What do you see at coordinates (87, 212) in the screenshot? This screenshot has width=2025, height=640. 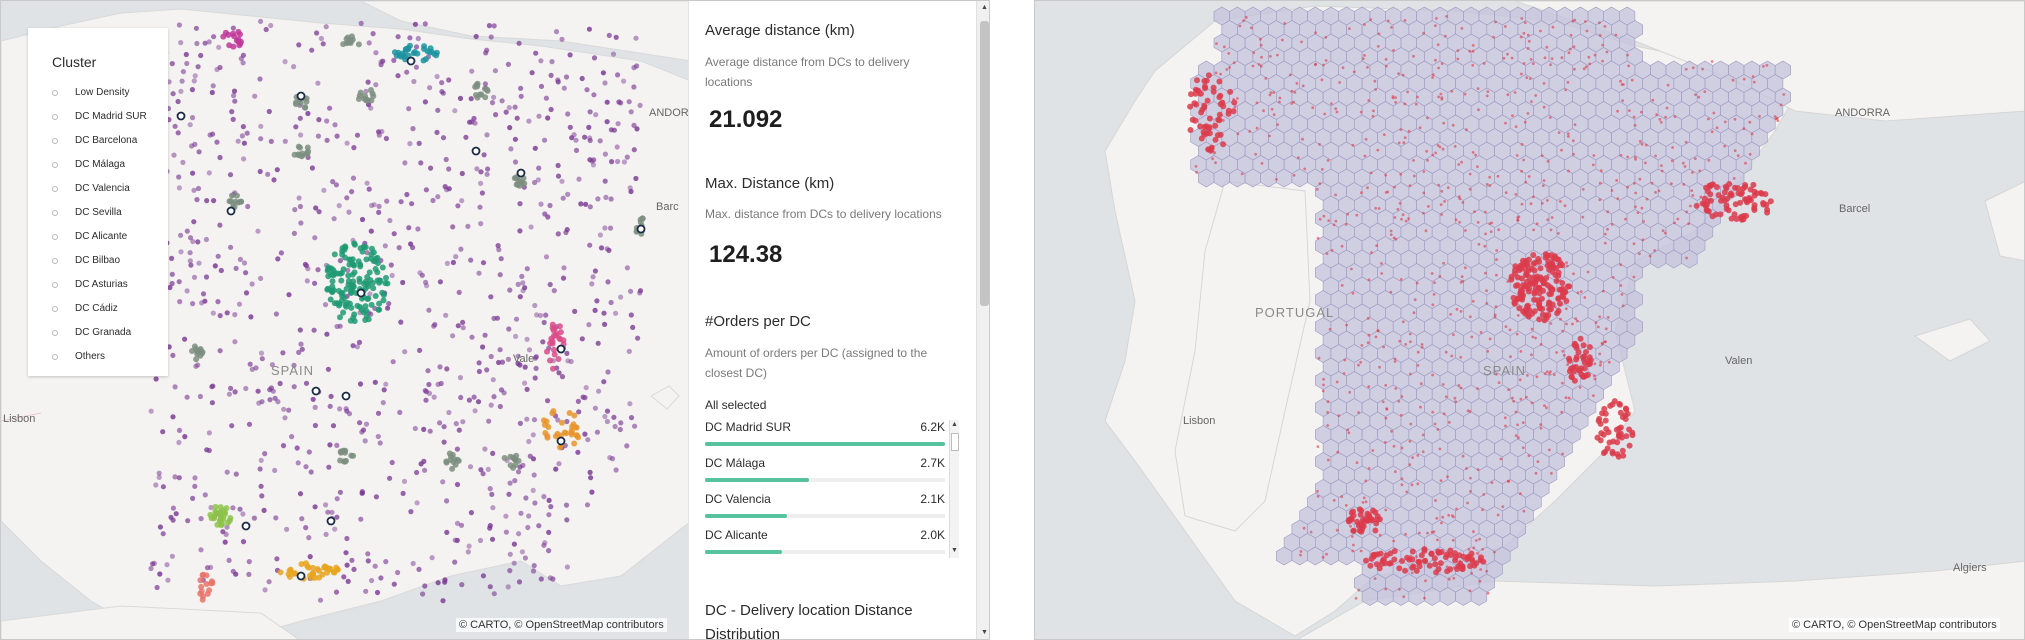 I see `legend-item-sevilla: DC Sevilla` at bounding box center [87, 212].